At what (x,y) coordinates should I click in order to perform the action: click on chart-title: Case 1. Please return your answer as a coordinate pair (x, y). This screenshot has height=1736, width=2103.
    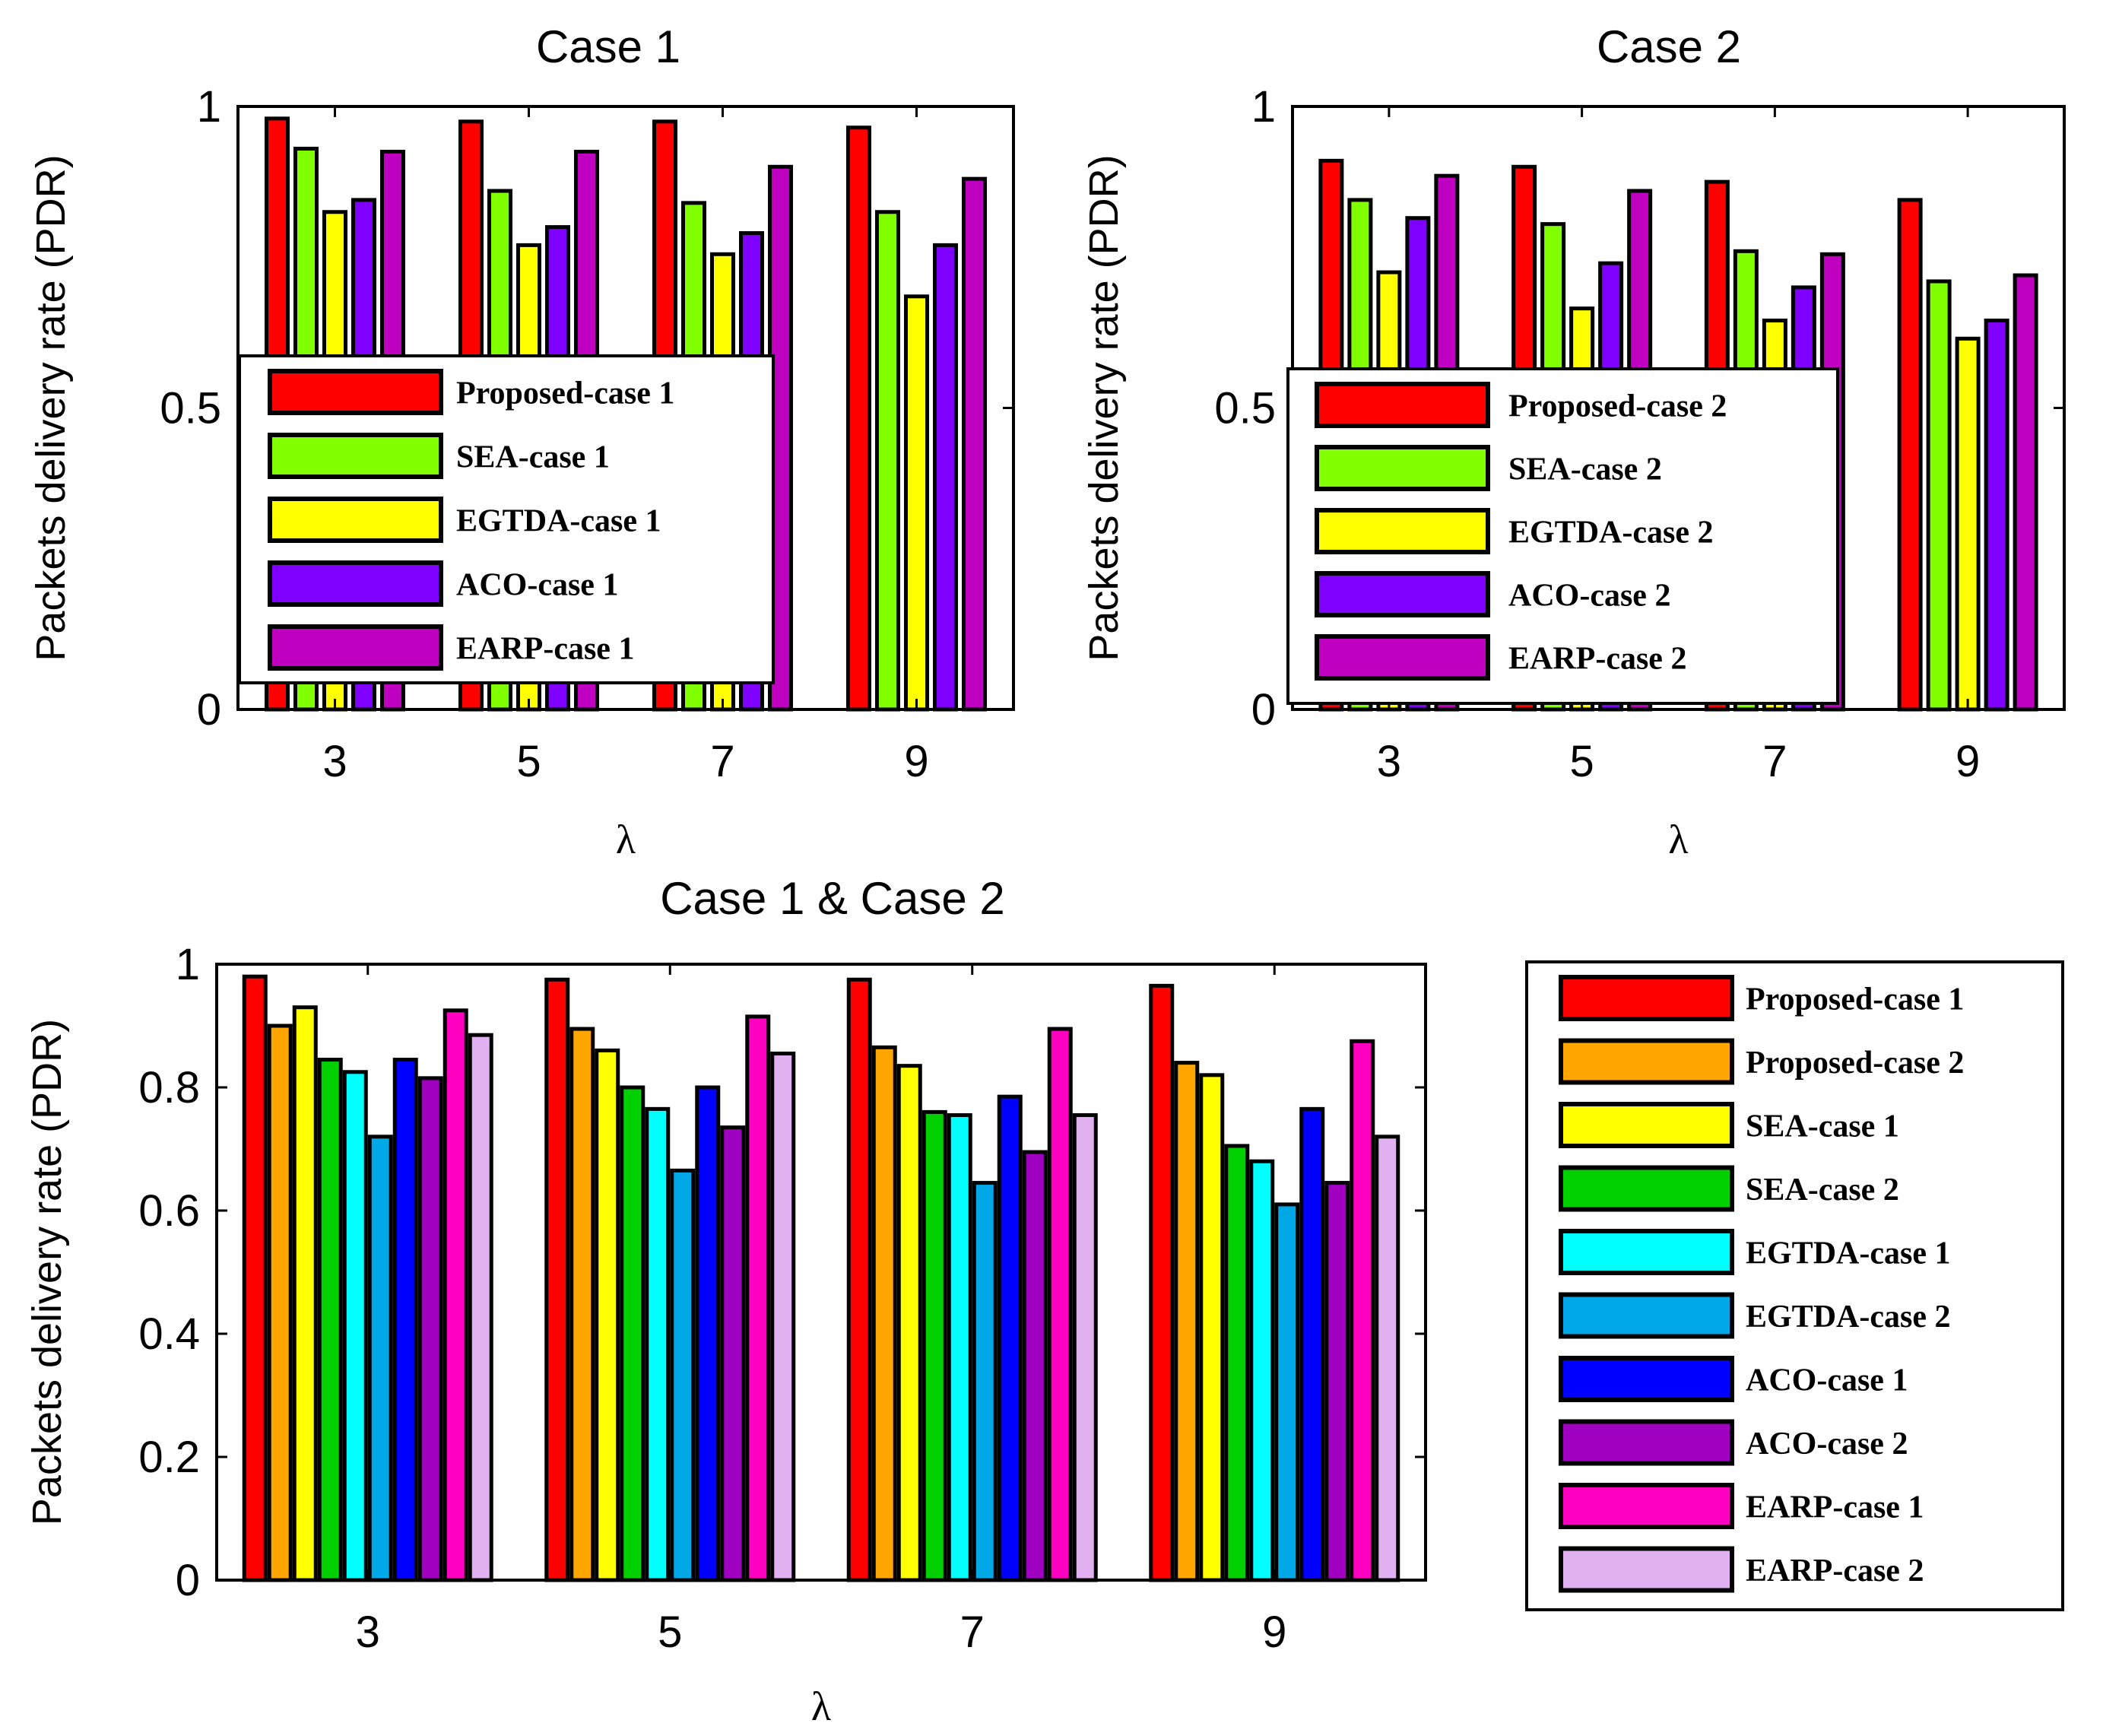
    Looking at the image, I should click on (608, 46).